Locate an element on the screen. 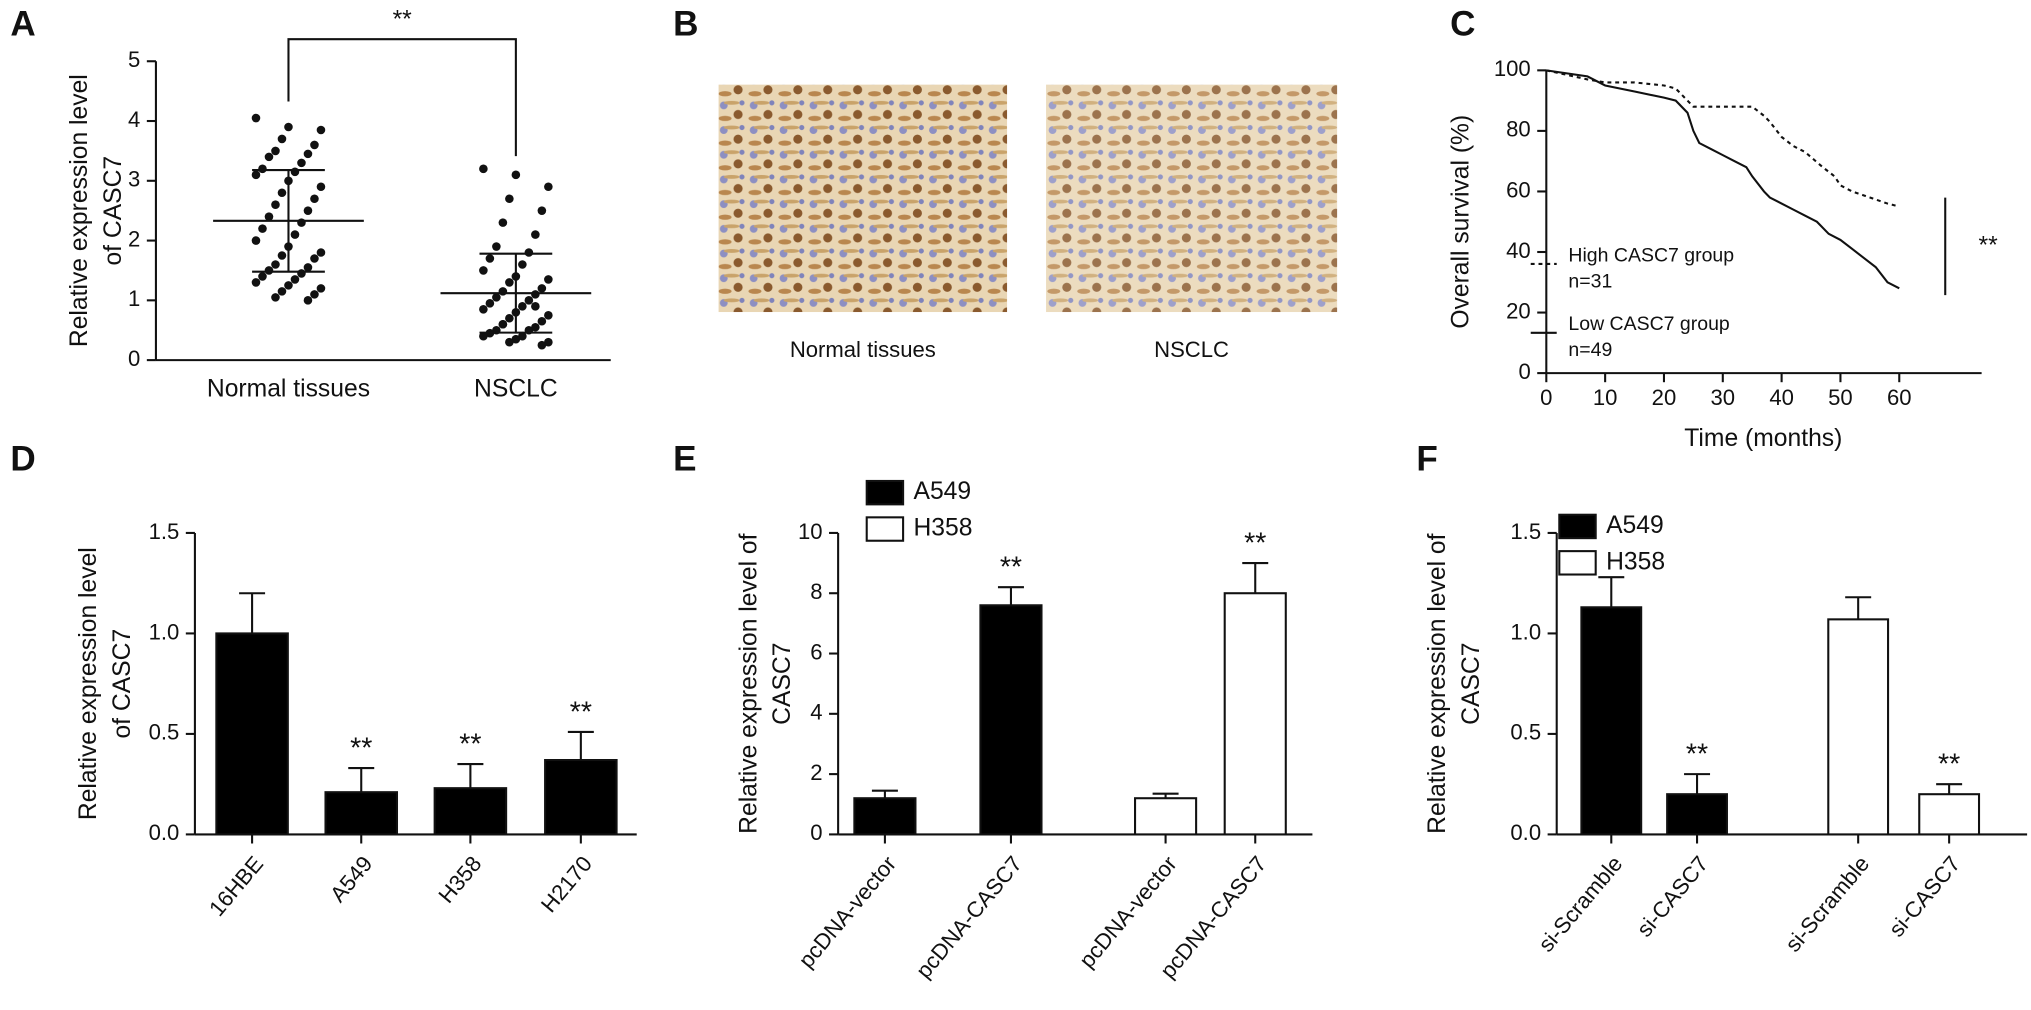 The width and height of the screenshot is (2031, 1010). y-tick-label: 0.0 is located at coordinates (1525, 832).